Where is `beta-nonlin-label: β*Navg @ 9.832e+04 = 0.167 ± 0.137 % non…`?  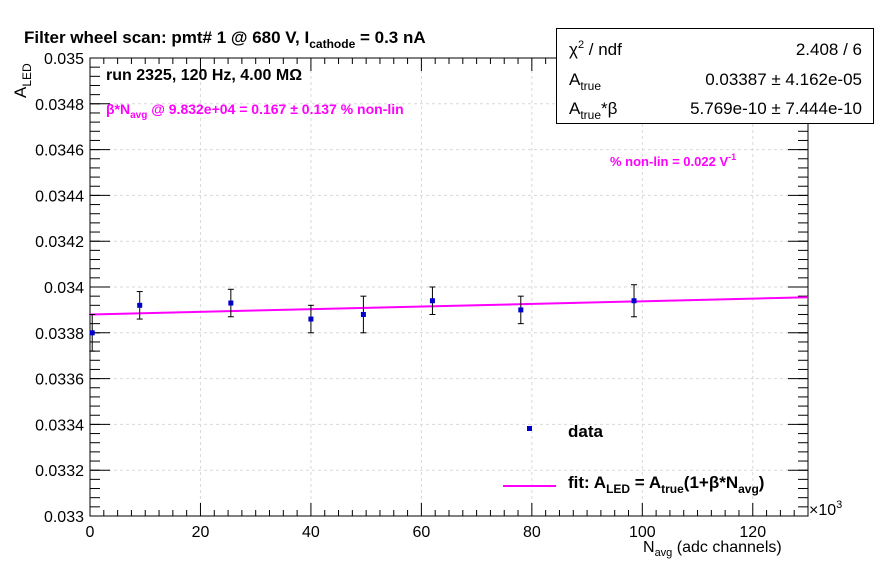 beta-nonlin-label: β*Navg @ 9.832e+04 = 0.167 ± 0.137 % non… is located at coordinates (255, 111).